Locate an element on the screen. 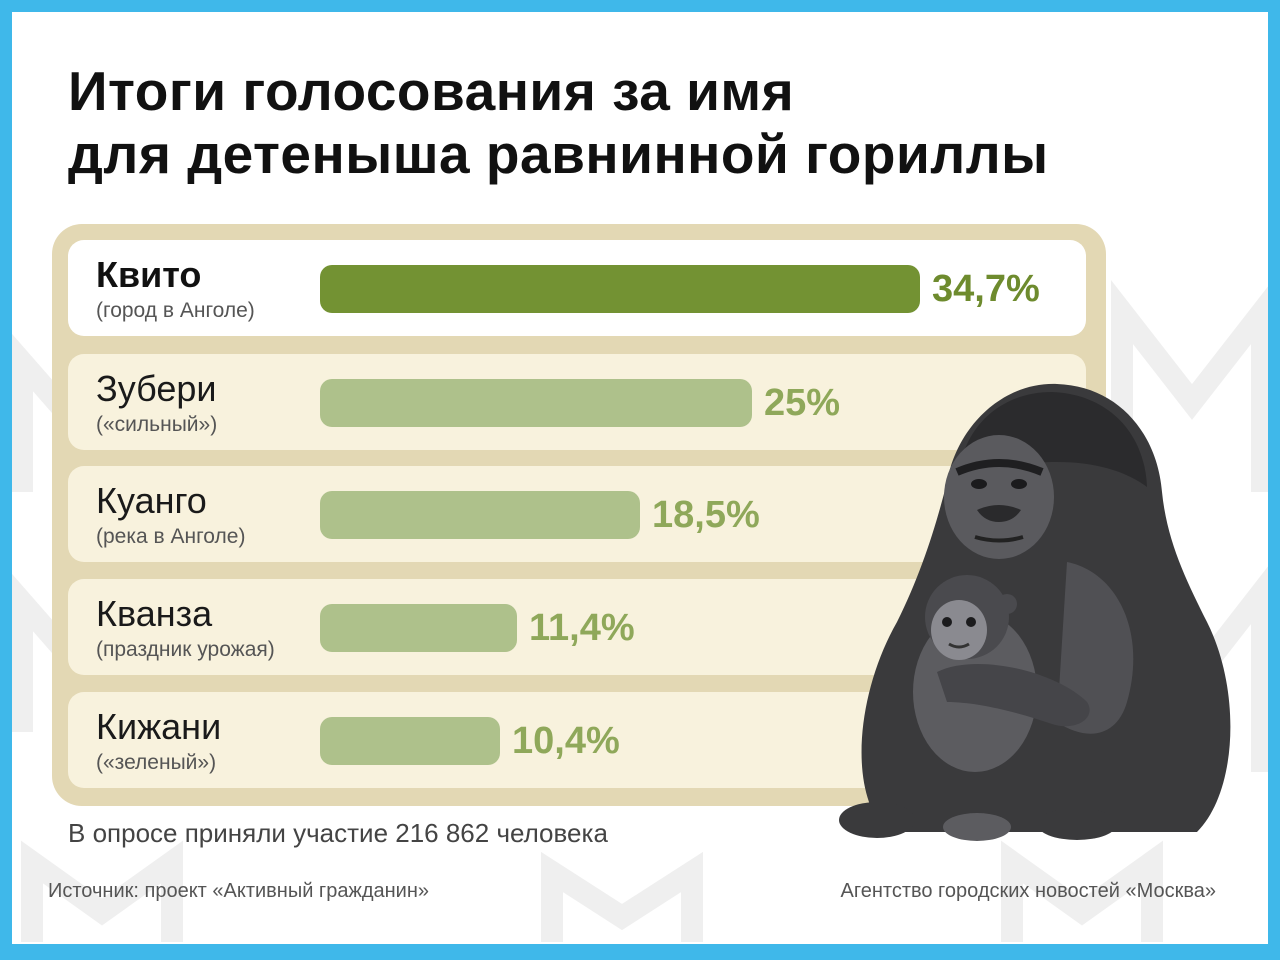  candidate-name: Кижани is located at coordinates (159, 726).